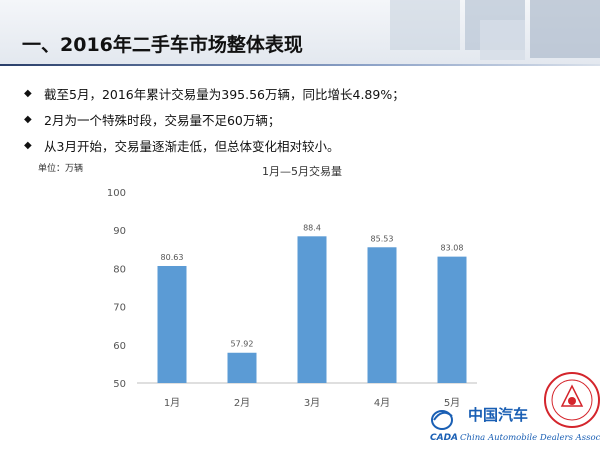 Image resolution: width=600 pixels, height=454 pixels. What do you see at coordinates (119, 231) in the screenshot?
I see `y-tick-label: 90` at bounding box center [119, 231].